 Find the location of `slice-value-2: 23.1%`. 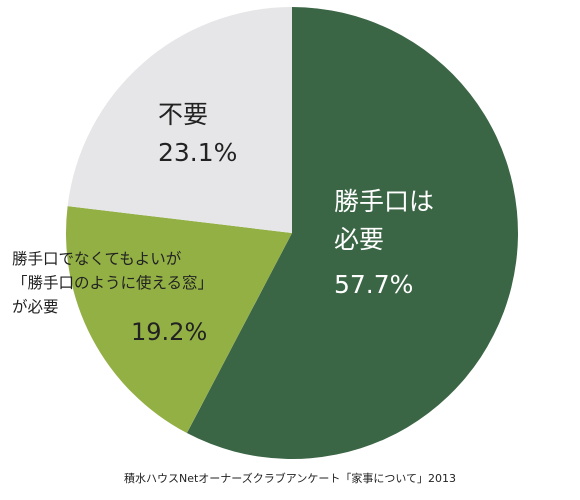

slice-value-2: 23.1% is located at coordinates (197, 152).